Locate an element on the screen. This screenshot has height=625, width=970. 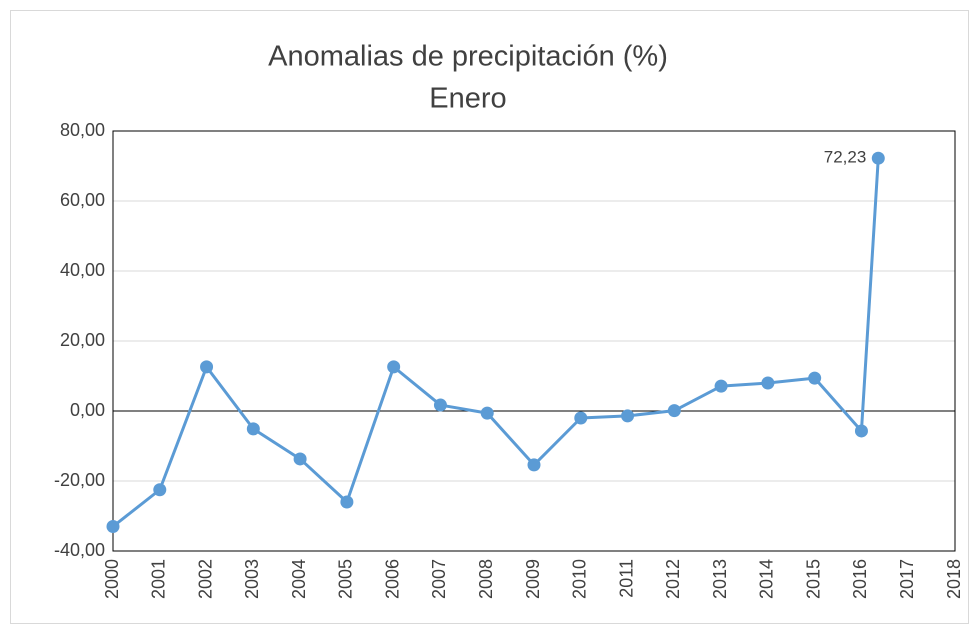
y-tick-label: -20,00 is located at coordinates (79, 480).